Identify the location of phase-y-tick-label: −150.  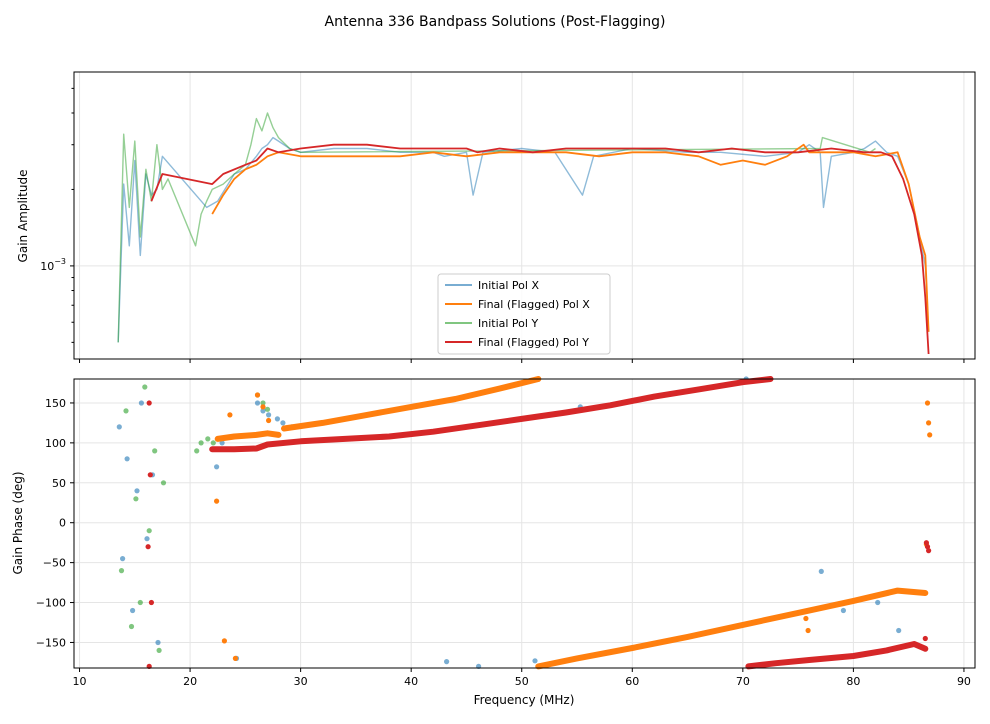
(51, 642).